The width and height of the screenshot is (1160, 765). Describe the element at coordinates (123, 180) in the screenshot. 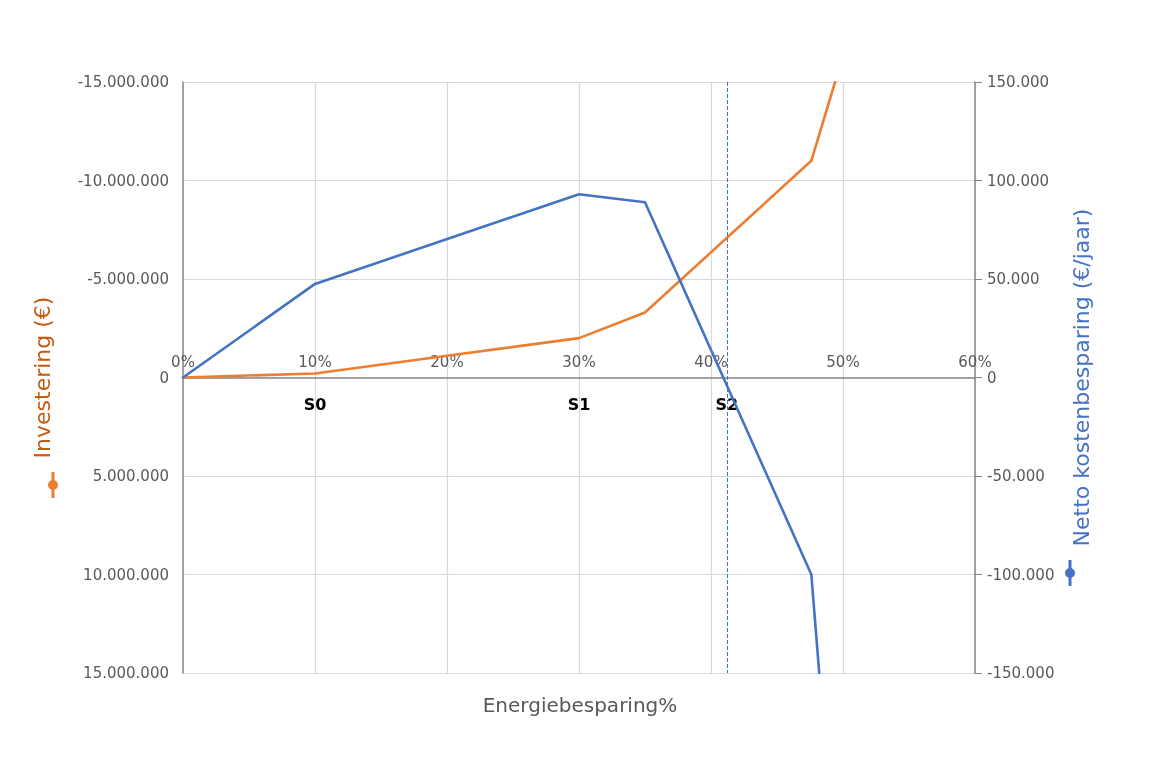

I see `y-tick-label: -10.000.000` at that location.